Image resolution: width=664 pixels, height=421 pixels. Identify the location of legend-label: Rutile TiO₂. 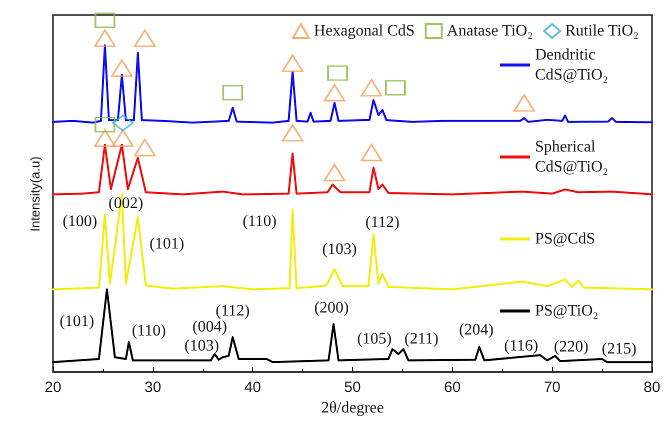
(602, 31).